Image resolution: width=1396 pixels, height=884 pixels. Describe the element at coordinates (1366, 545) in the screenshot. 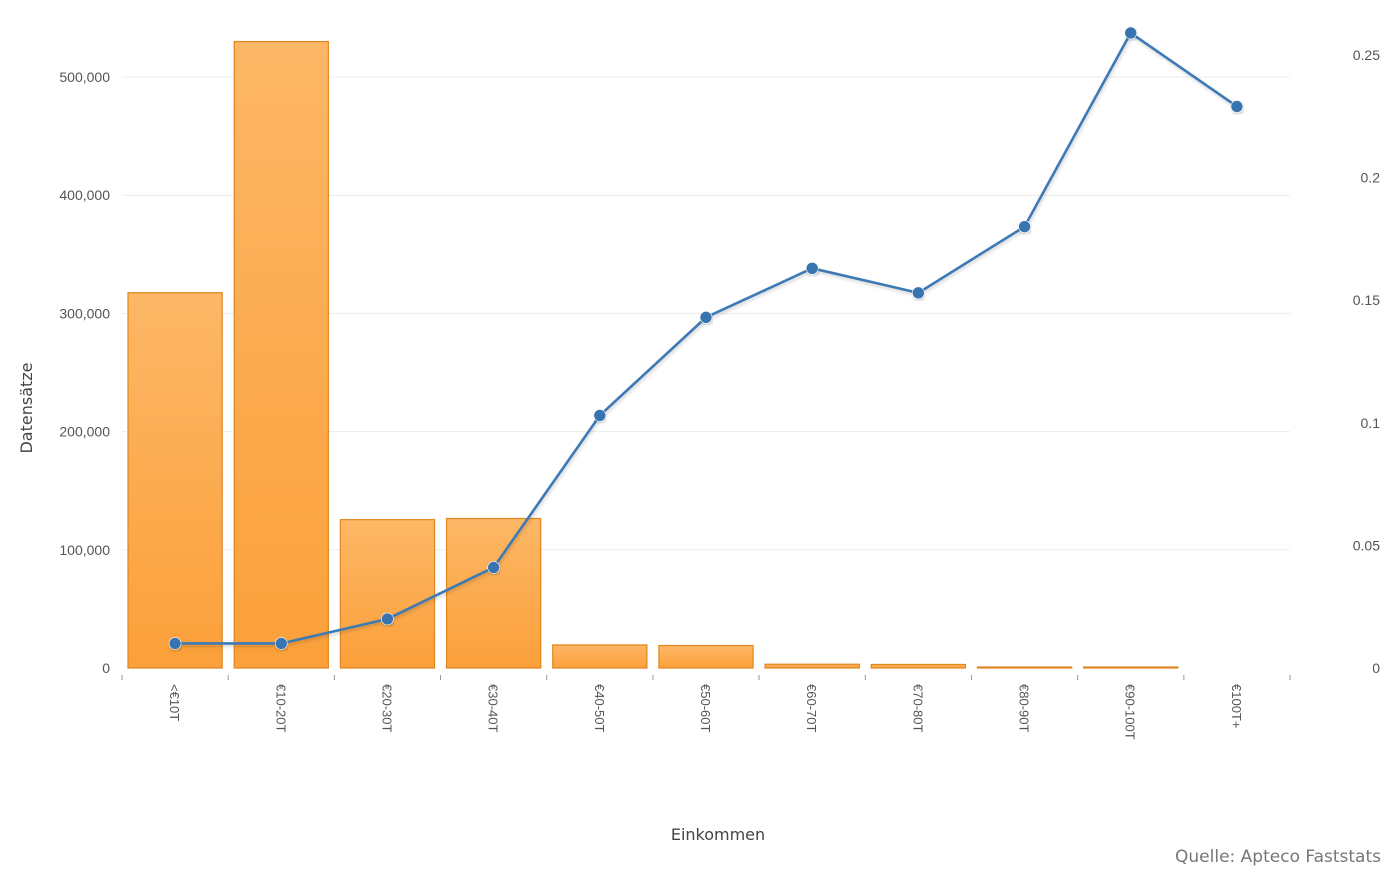

I see `y2-tick-label: 0.05` at that location.